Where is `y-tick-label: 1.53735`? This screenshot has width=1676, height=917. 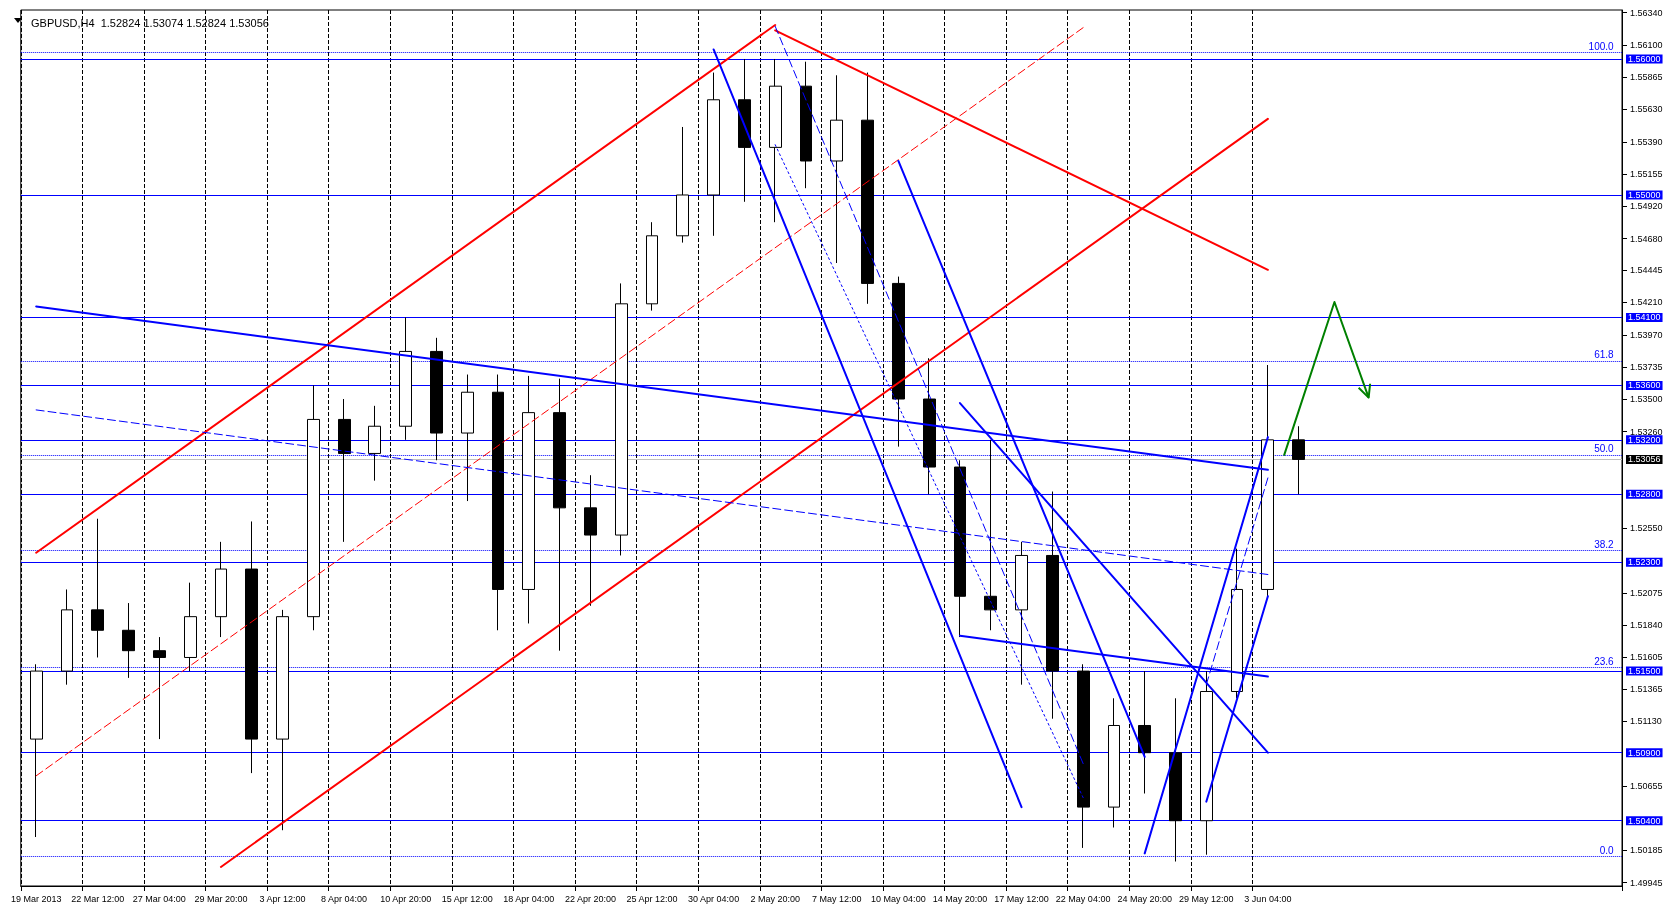
y-tick-label: 1.53735 is located at coordinates (1646, 367).